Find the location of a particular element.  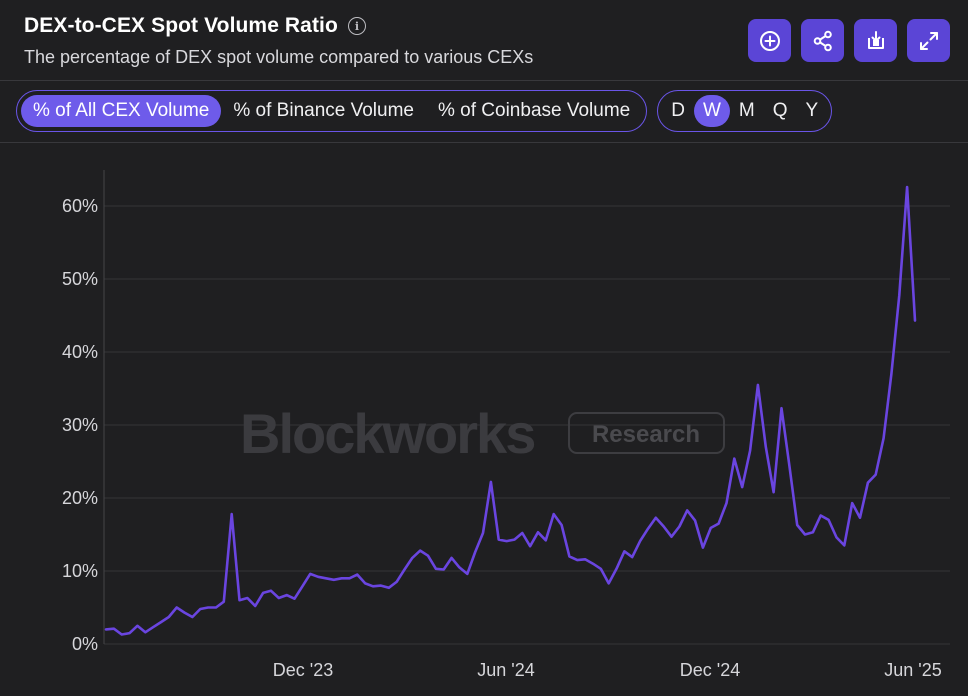

share-icon is located at coordinates (822, 40).